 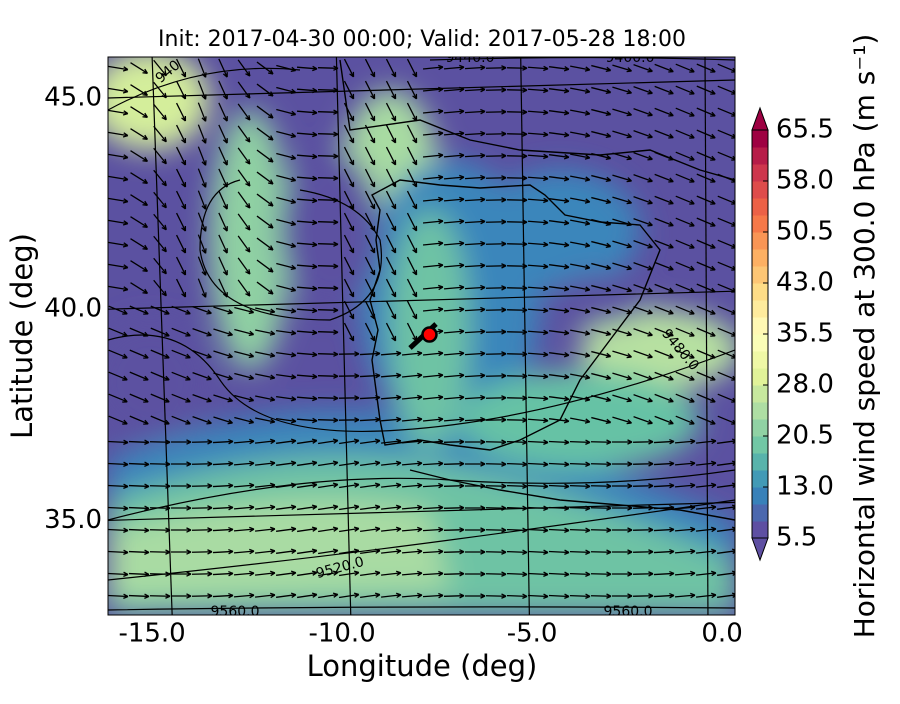 I want to click on meridian, so click(x=343, y=336).